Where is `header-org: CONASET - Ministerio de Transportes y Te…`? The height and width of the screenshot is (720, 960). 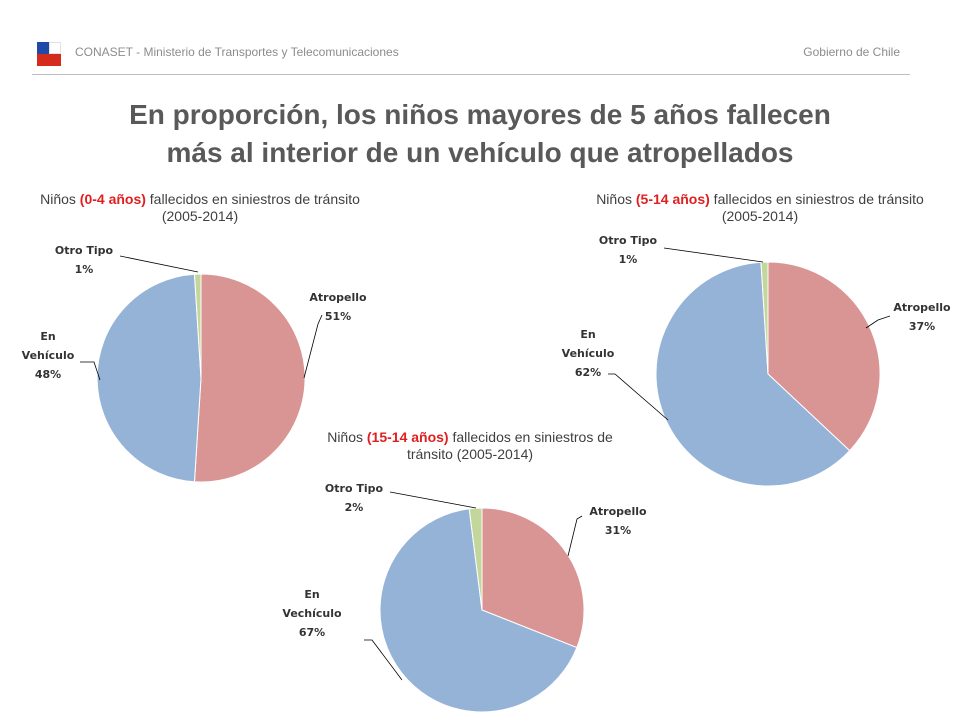 header-org: CONASET - Ministerio de Transportes y Te… is located at coordinates (237, 52).